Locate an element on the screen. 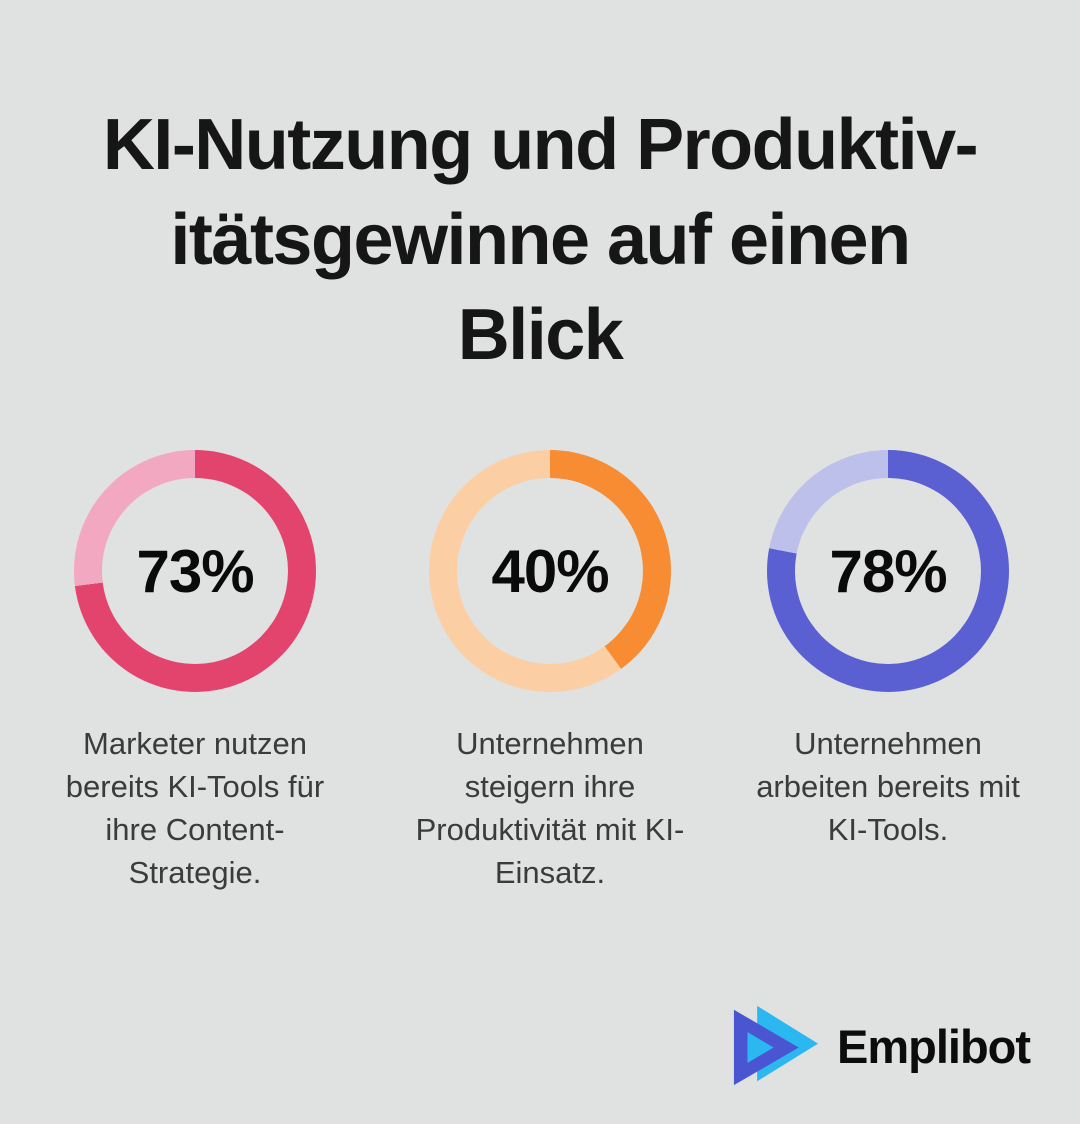 The image size is (1080, 1124). donut-percent-label: 40% is located at coordinates (550, 571).